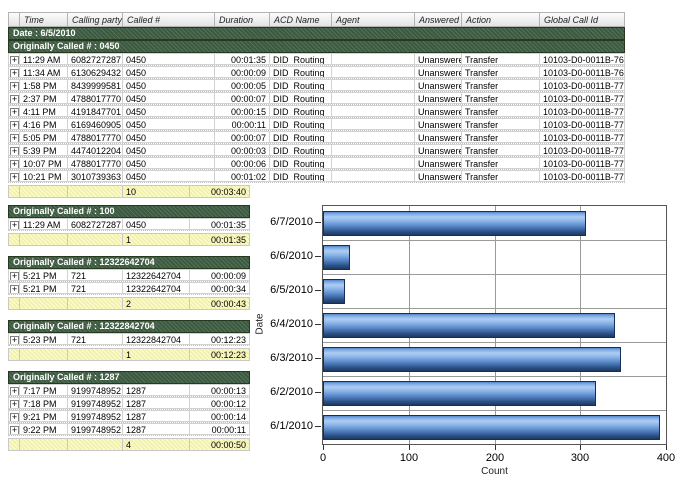  Describe the element at coordinates (129, 224) in the screenshot. I see `table-row: +11:29 AM 6082727287 0450 00:01:35` at that location.